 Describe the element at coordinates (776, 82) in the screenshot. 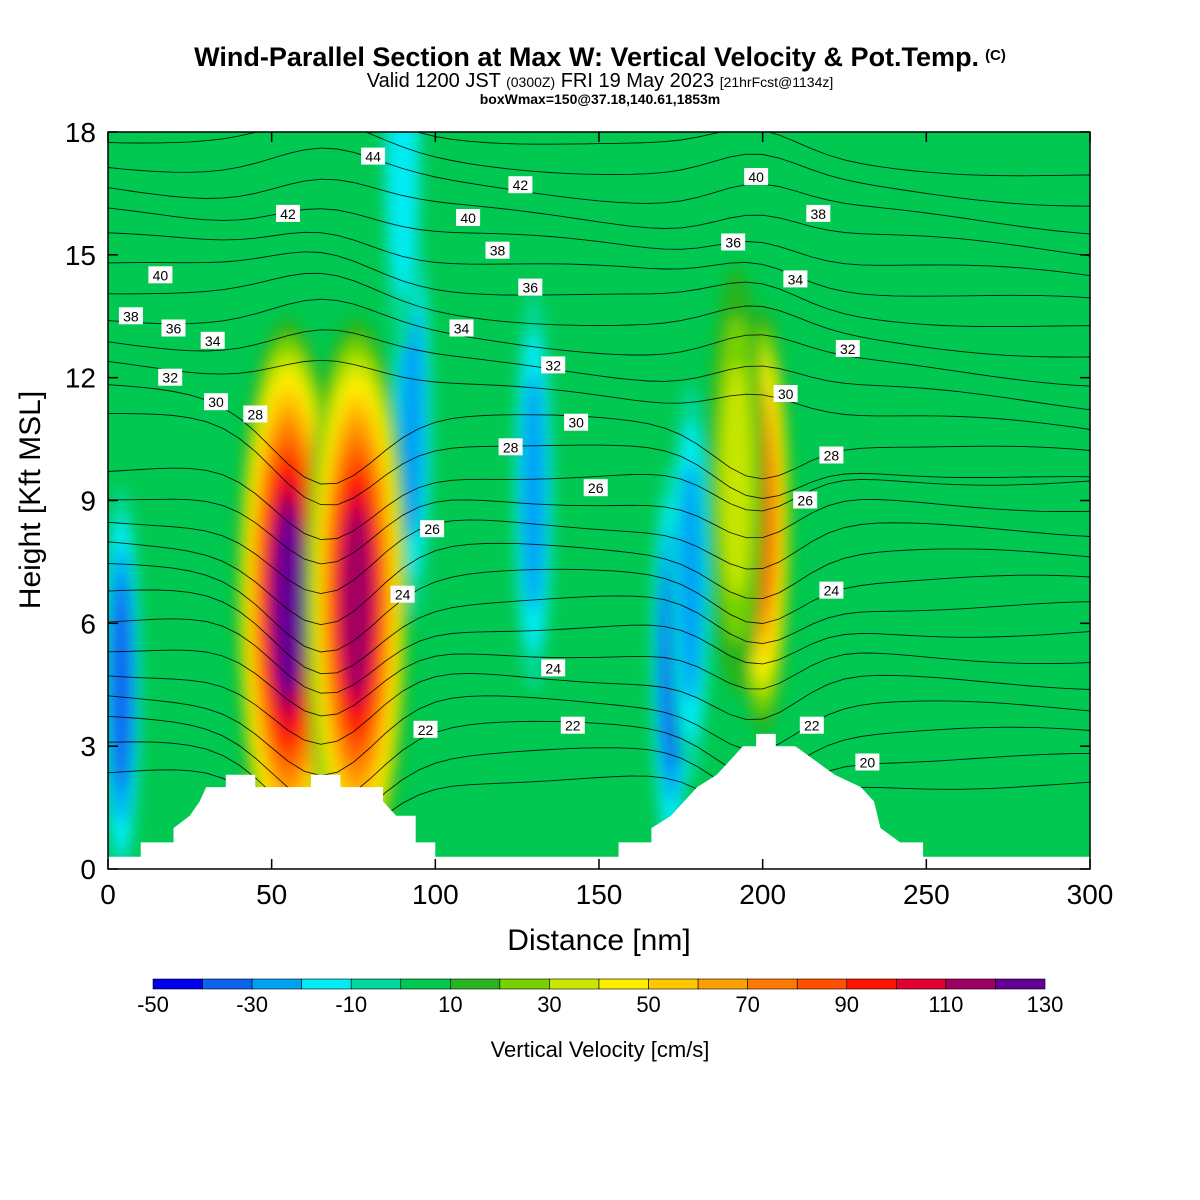

I see `forecast-info: [21hrFcst@1134z]` at that location.